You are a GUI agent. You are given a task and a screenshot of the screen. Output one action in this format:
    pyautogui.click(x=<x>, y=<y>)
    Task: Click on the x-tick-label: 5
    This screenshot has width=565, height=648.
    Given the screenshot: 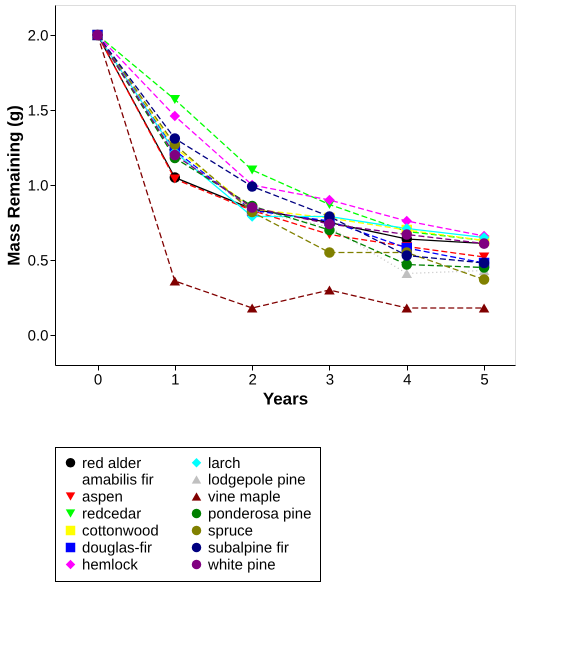 What is the action you would take?
    pyautogui.click(x=484, y=380)
    